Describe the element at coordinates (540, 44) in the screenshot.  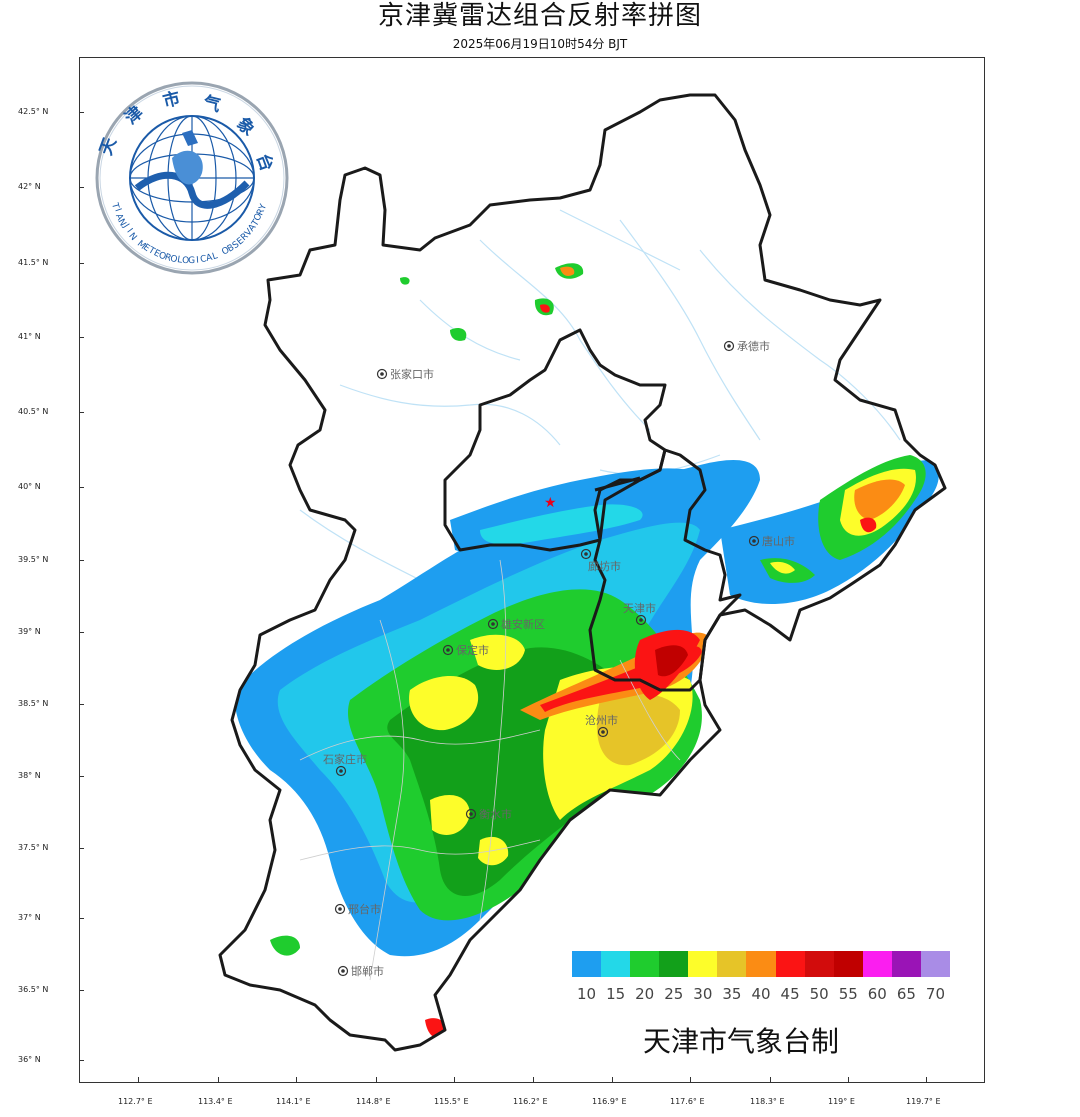
I see `map-timestamp: 2025年06月19日10时54分 BJT` at that location.